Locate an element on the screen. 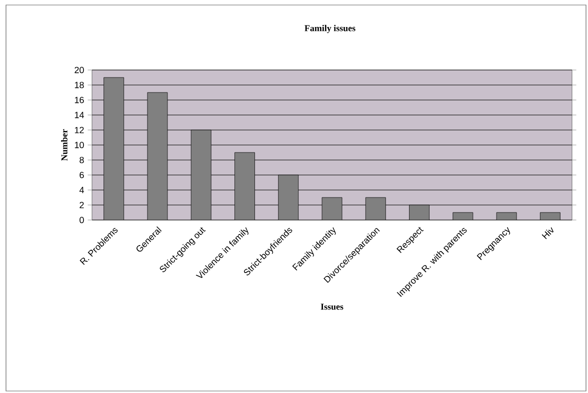  y-tick-label: 4 is located at coordinates (81, 190).